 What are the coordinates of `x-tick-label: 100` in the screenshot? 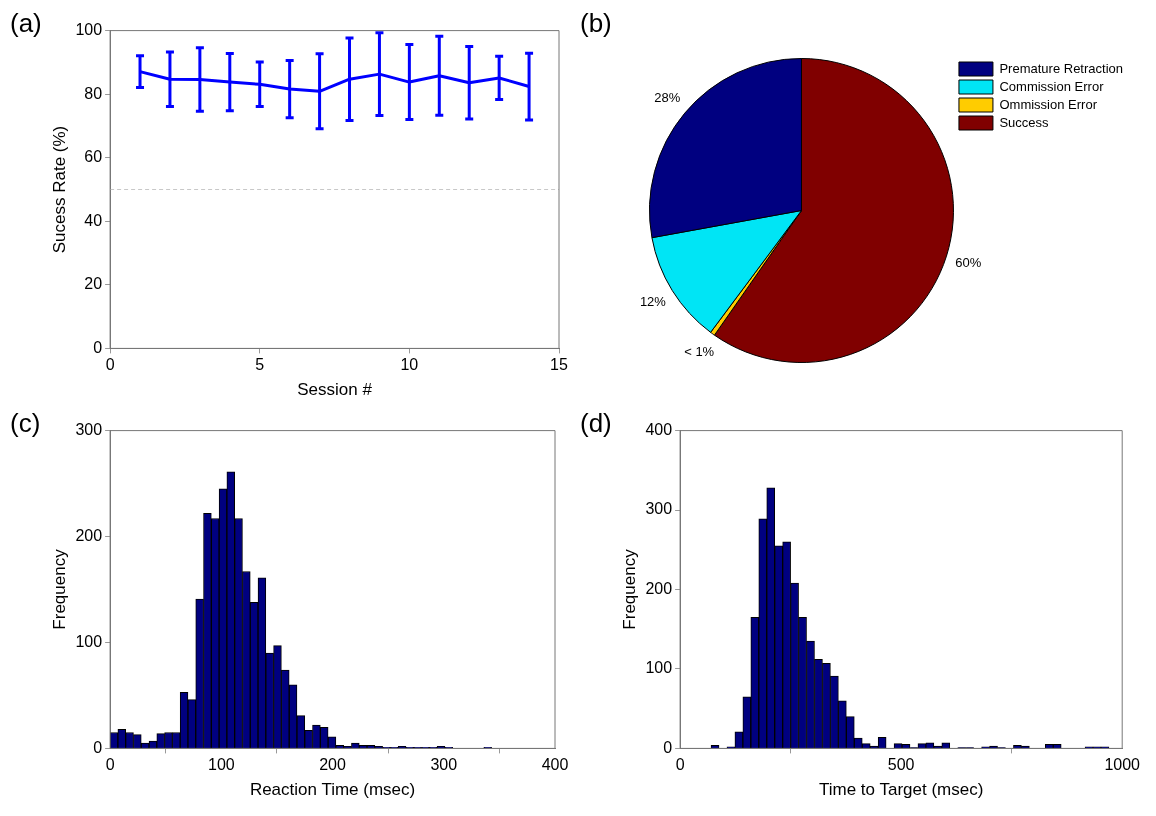 It's located at (221, 765).